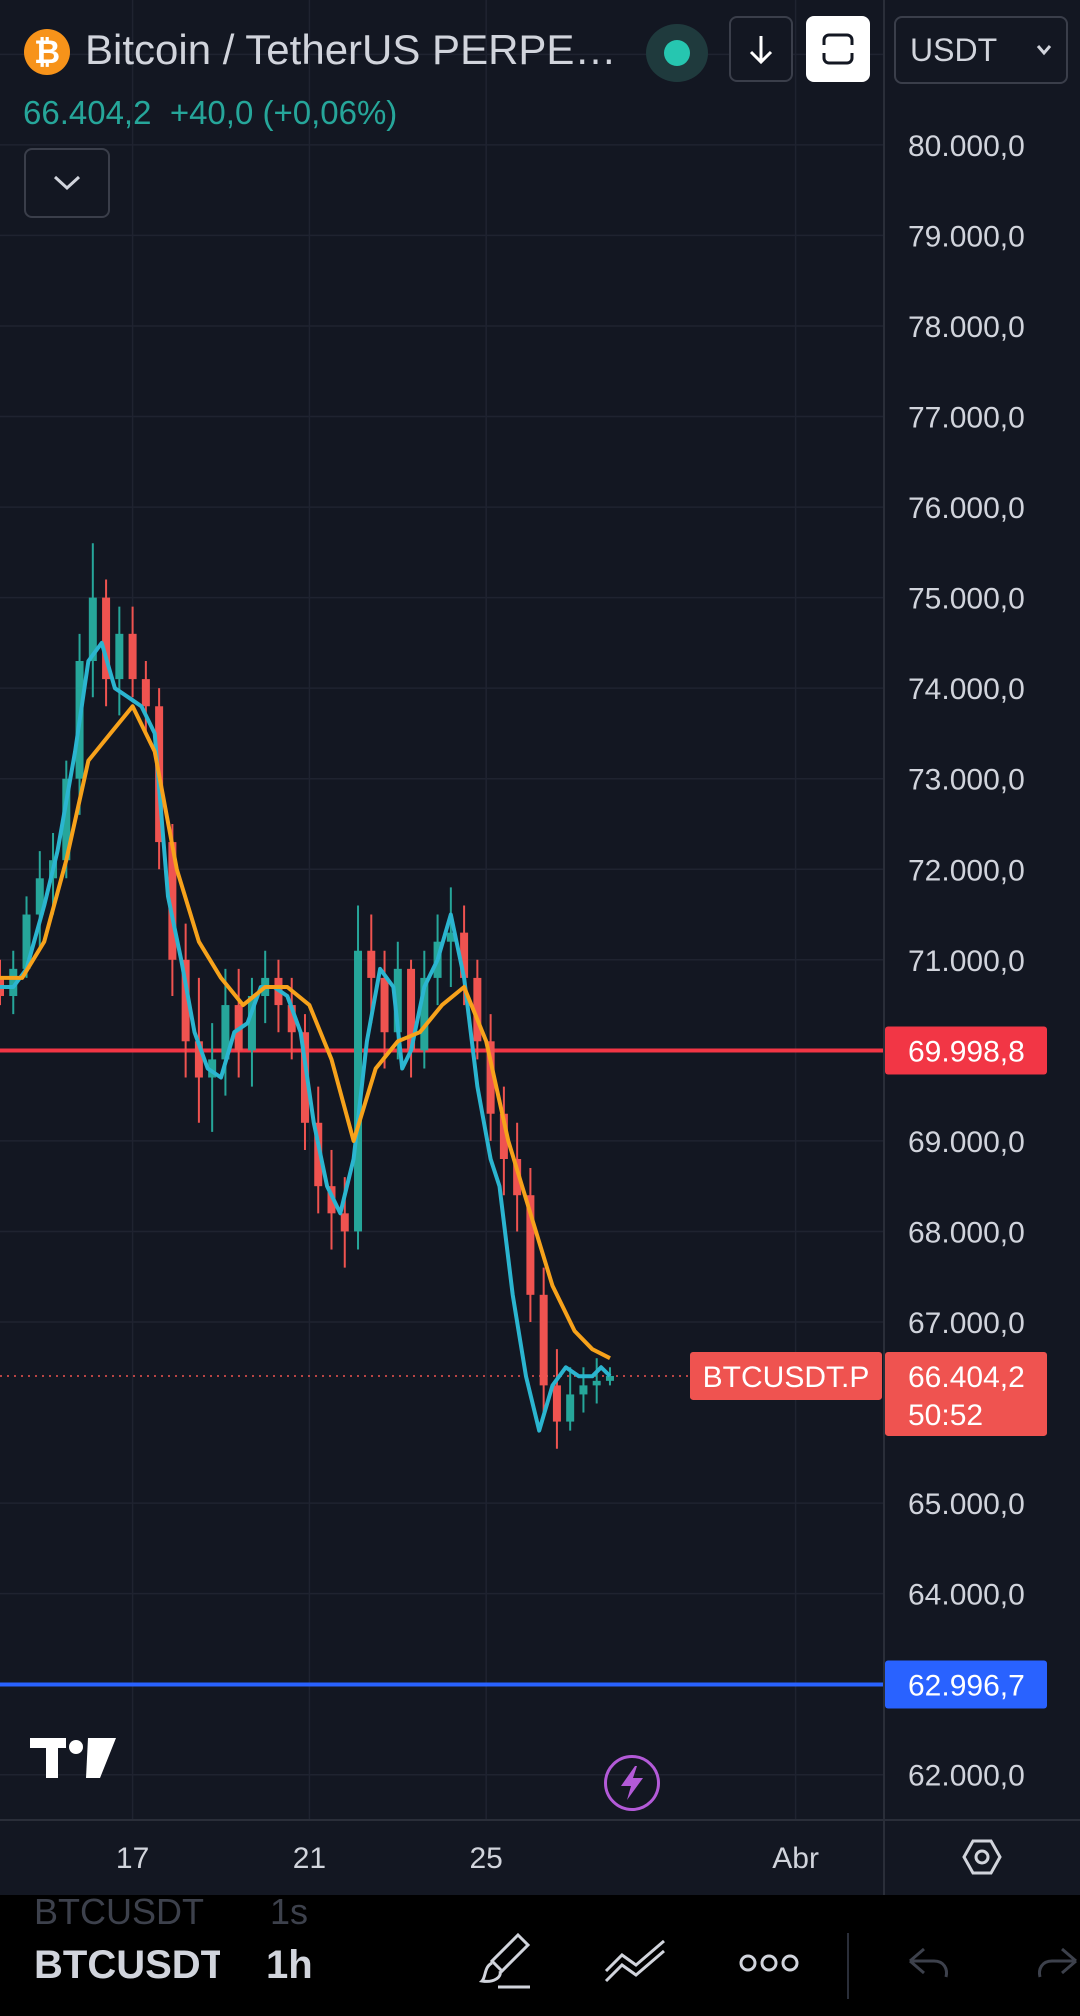 The image size is (1080, 2016). Describe the element at coordinates (966, 236) in the screenshot. I see `y-tick-label: 79.000,0` at that location.